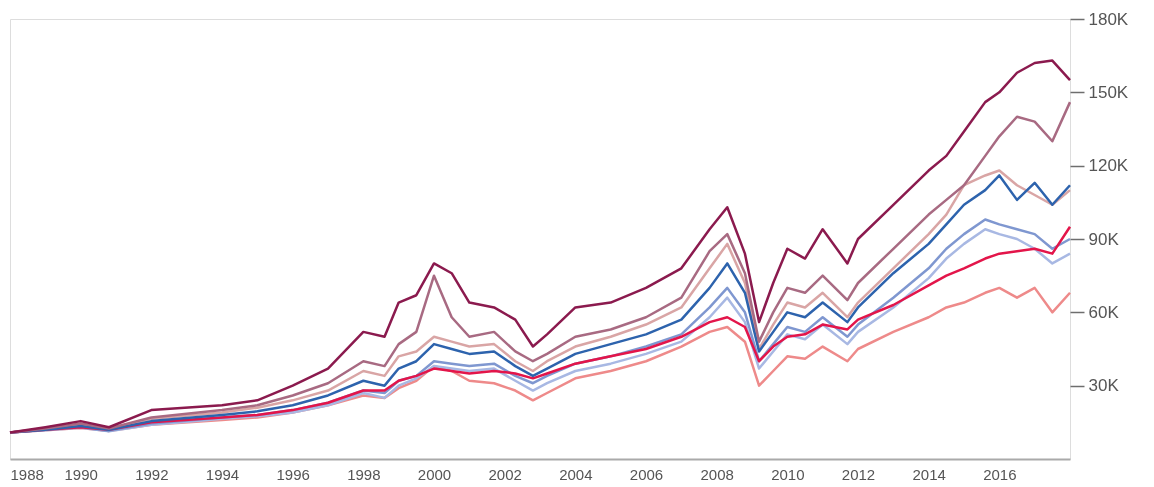  What do you see at coordinates (434, 474) in the screenshot?
I see `x-tick-label: 2000` at bounding box center [434, 474].